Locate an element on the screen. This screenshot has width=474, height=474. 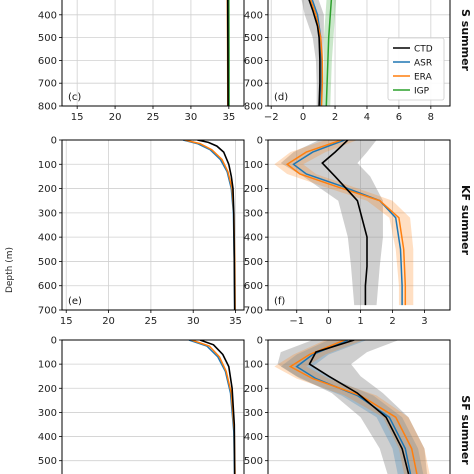
legend-label-asr: ASR is located at coordinates (423, 64).